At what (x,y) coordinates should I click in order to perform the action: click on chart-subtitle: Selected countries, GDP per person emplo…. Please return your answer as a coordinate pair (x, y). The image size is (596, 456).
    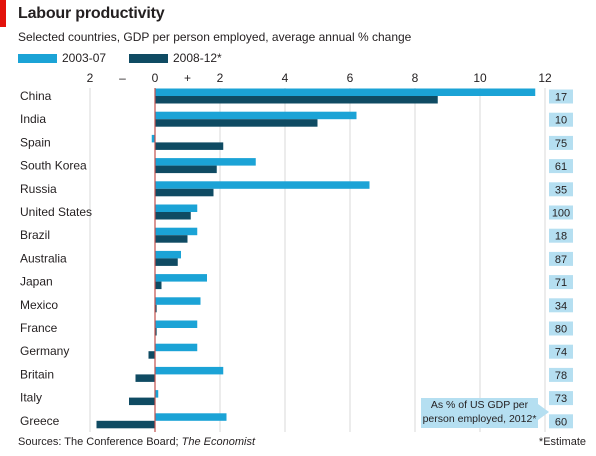
    Looking at the image, I should click on (215, 37).